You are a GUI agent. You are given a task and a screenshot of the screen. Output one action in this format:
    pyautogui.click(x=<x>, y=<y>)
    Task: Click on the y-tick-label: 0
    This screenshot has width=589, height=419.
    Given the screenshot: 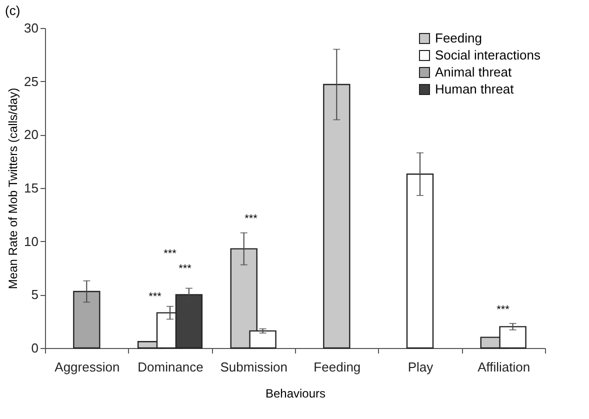 What is the action you would take?
    pyautogui.click(x=34, y=348)
    